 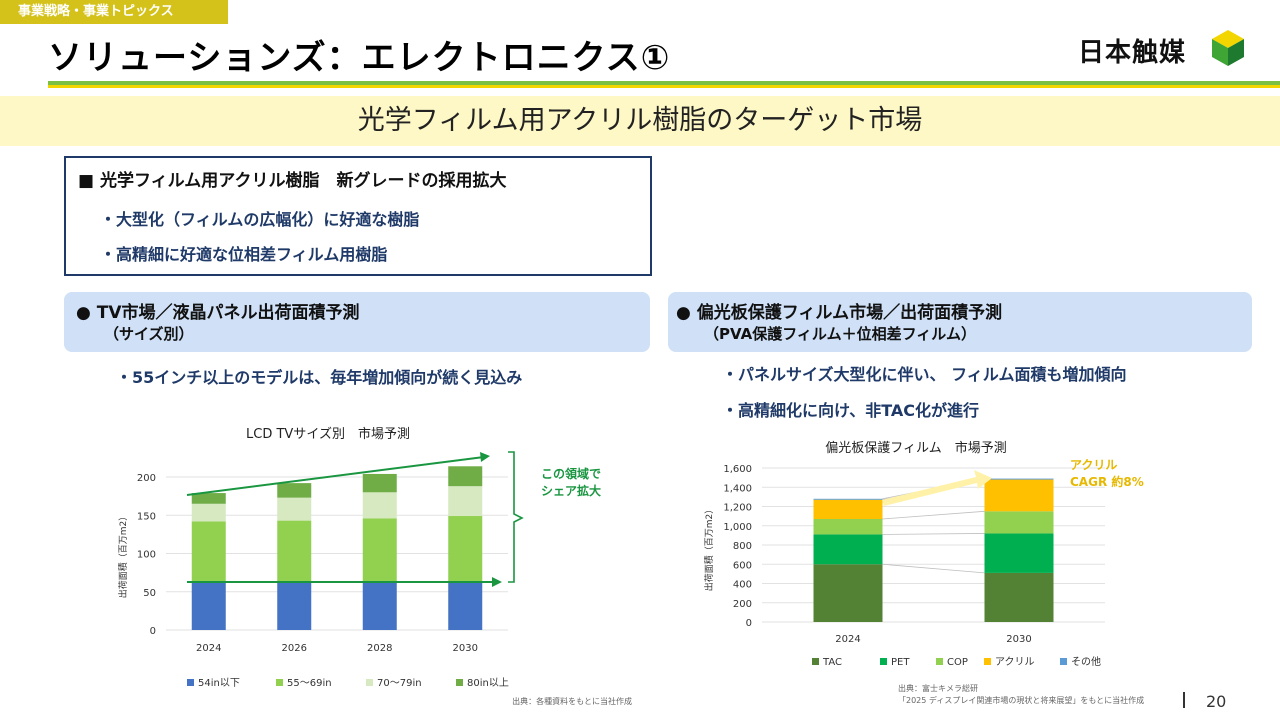 I want to click on feature-item: ・高精細に好適な位相差フィルム用樹脂, so click(x=244, y=254).